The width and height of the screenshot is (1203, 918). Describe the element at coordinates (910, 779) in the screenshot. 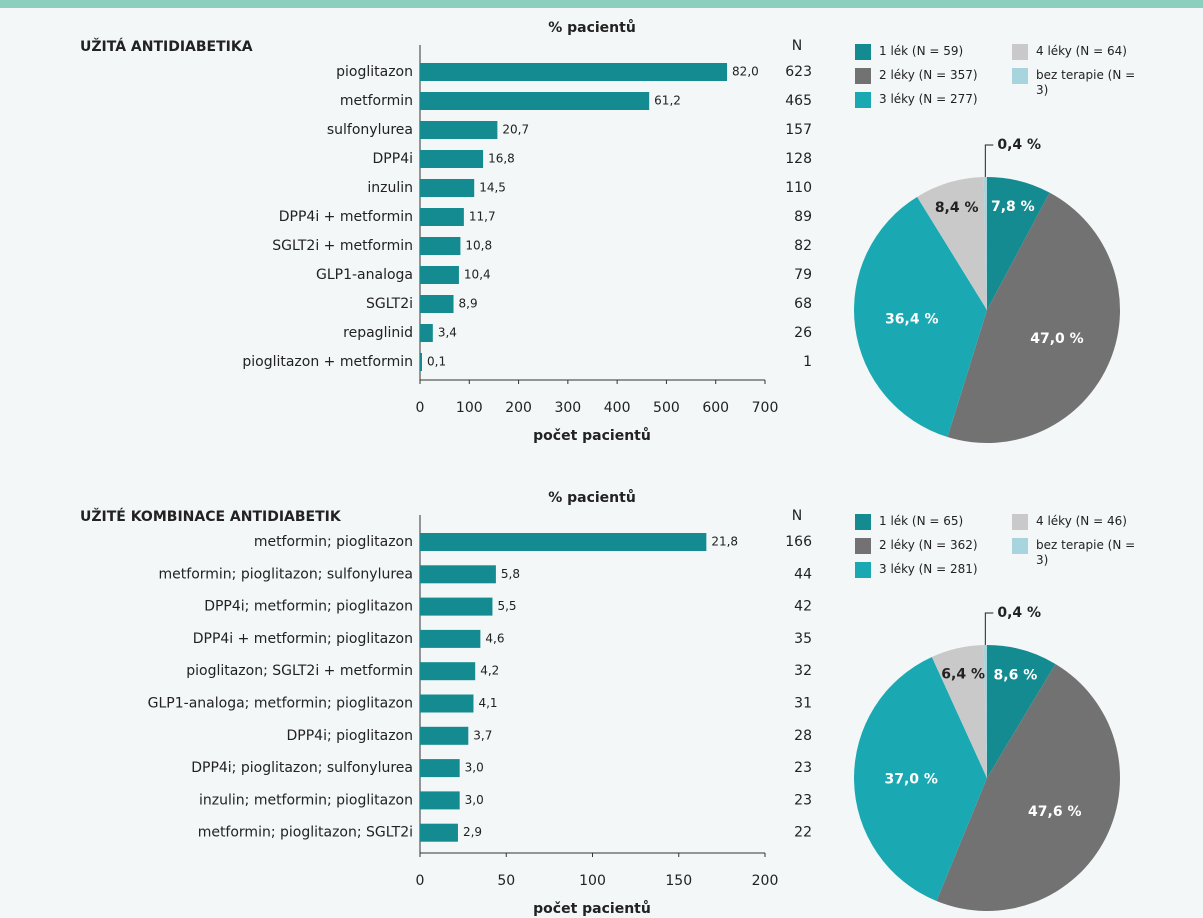

I see `slice-label: 37,0 %` at that location.